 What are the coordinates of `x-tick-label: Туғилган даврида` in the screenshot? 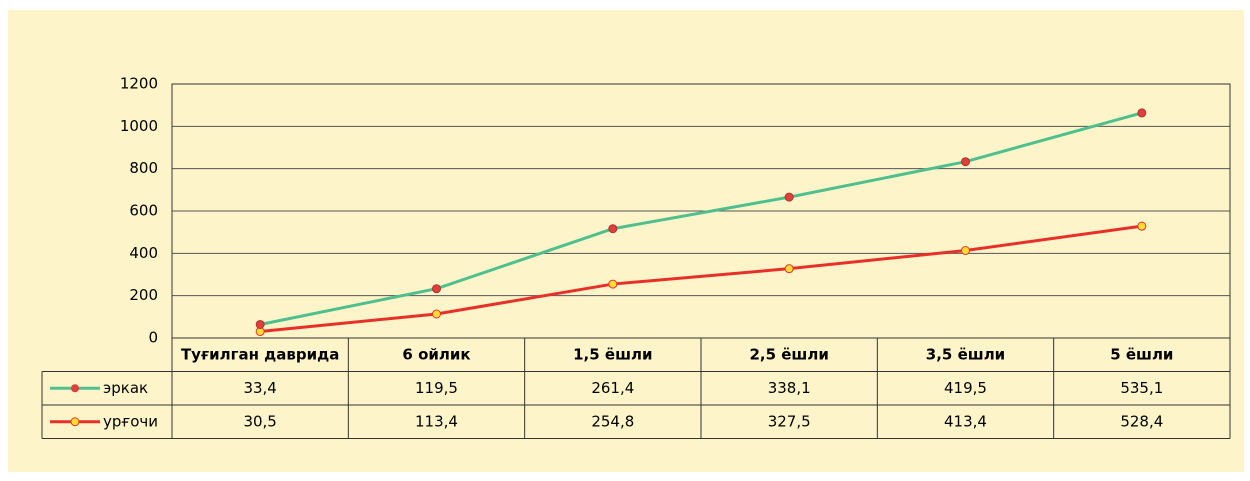 It's located at (260, 354).